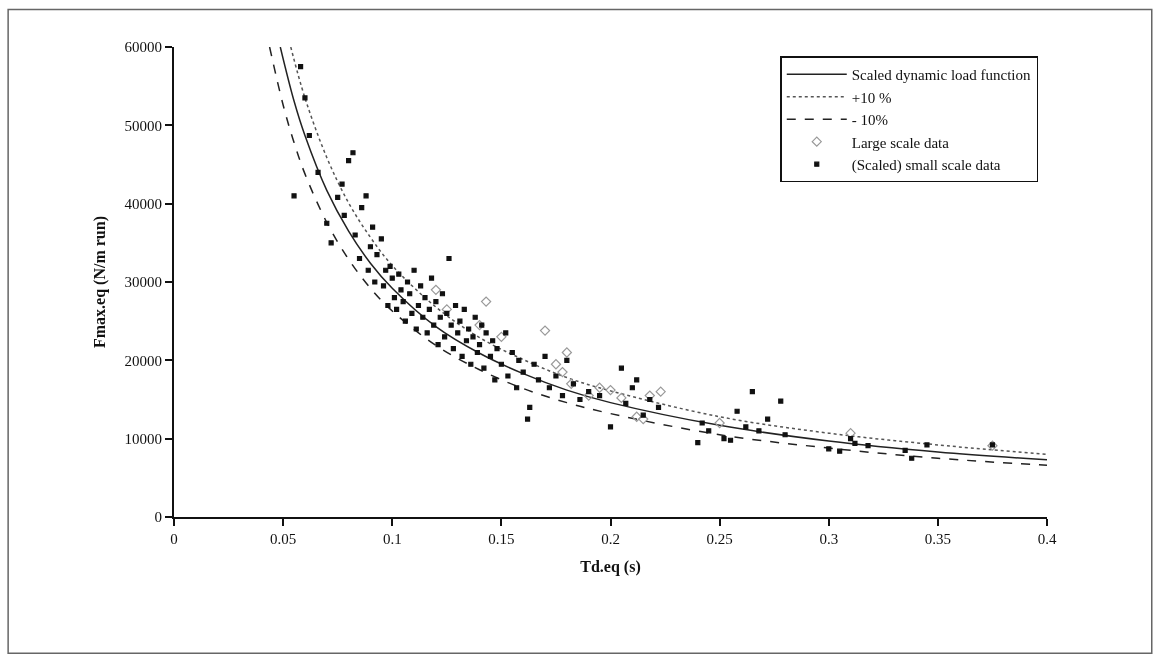 The image size is (1161, 662). I want to click on y-tick-label: 40000, so click(143, 203).